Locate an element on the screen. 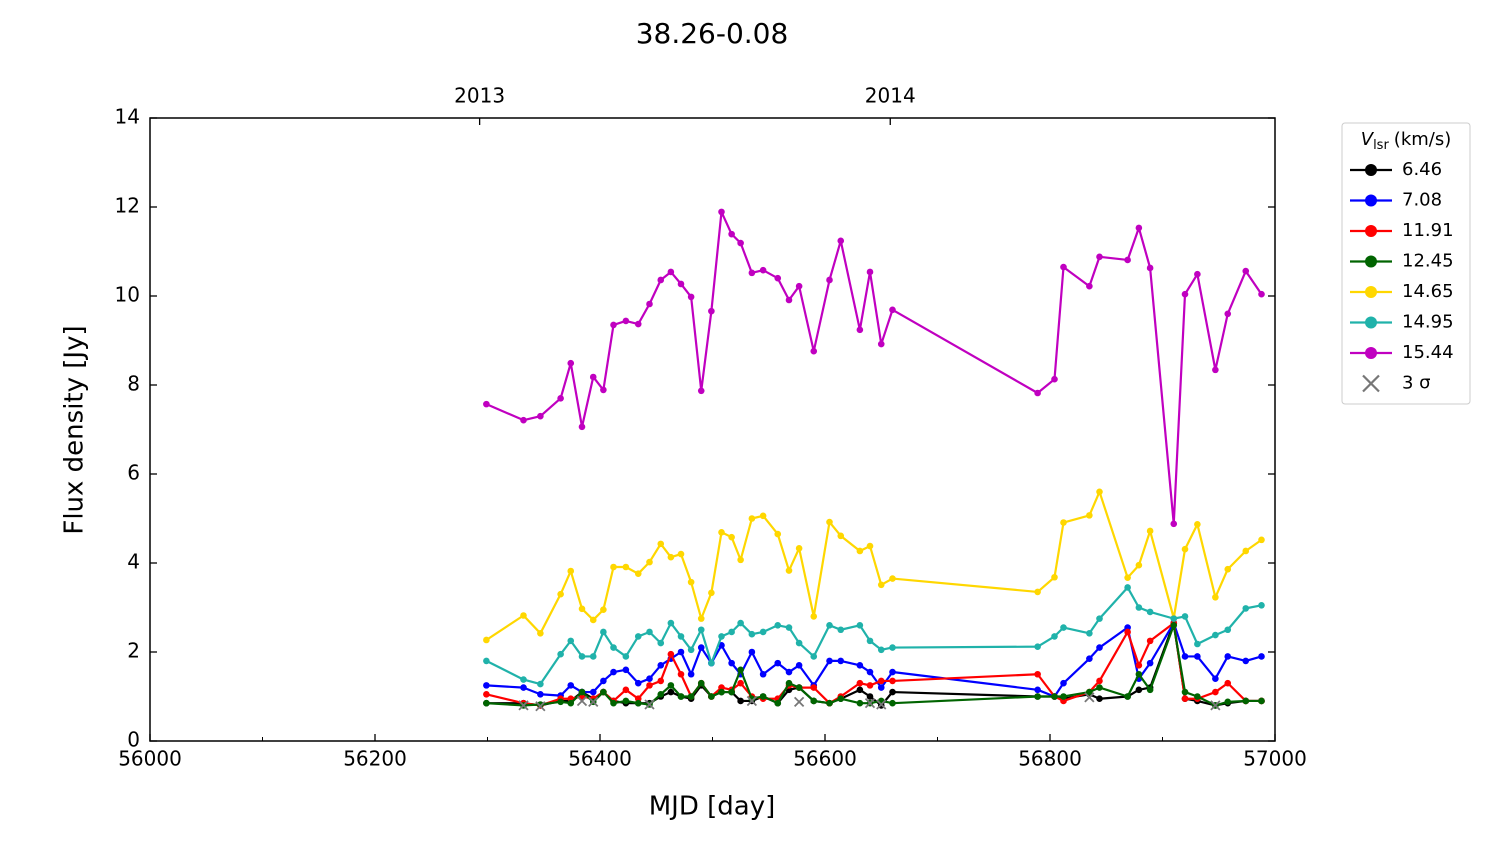 This screenshot has width=1500, height=844. x-tick-label: 56200 is located at coordinates (375, 759).